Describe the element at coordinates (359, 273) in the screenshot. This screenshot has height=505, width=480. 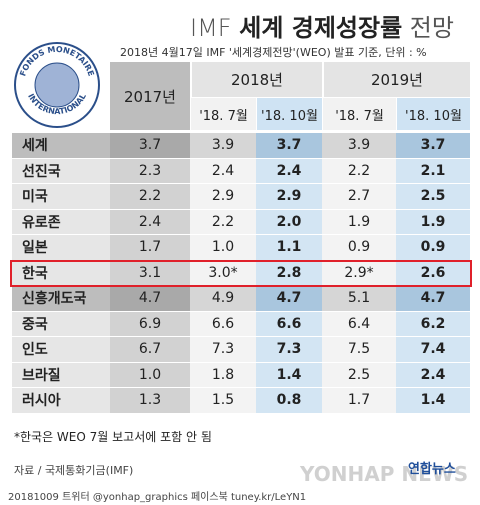
I see `value-cell: 2.9*` at that location.